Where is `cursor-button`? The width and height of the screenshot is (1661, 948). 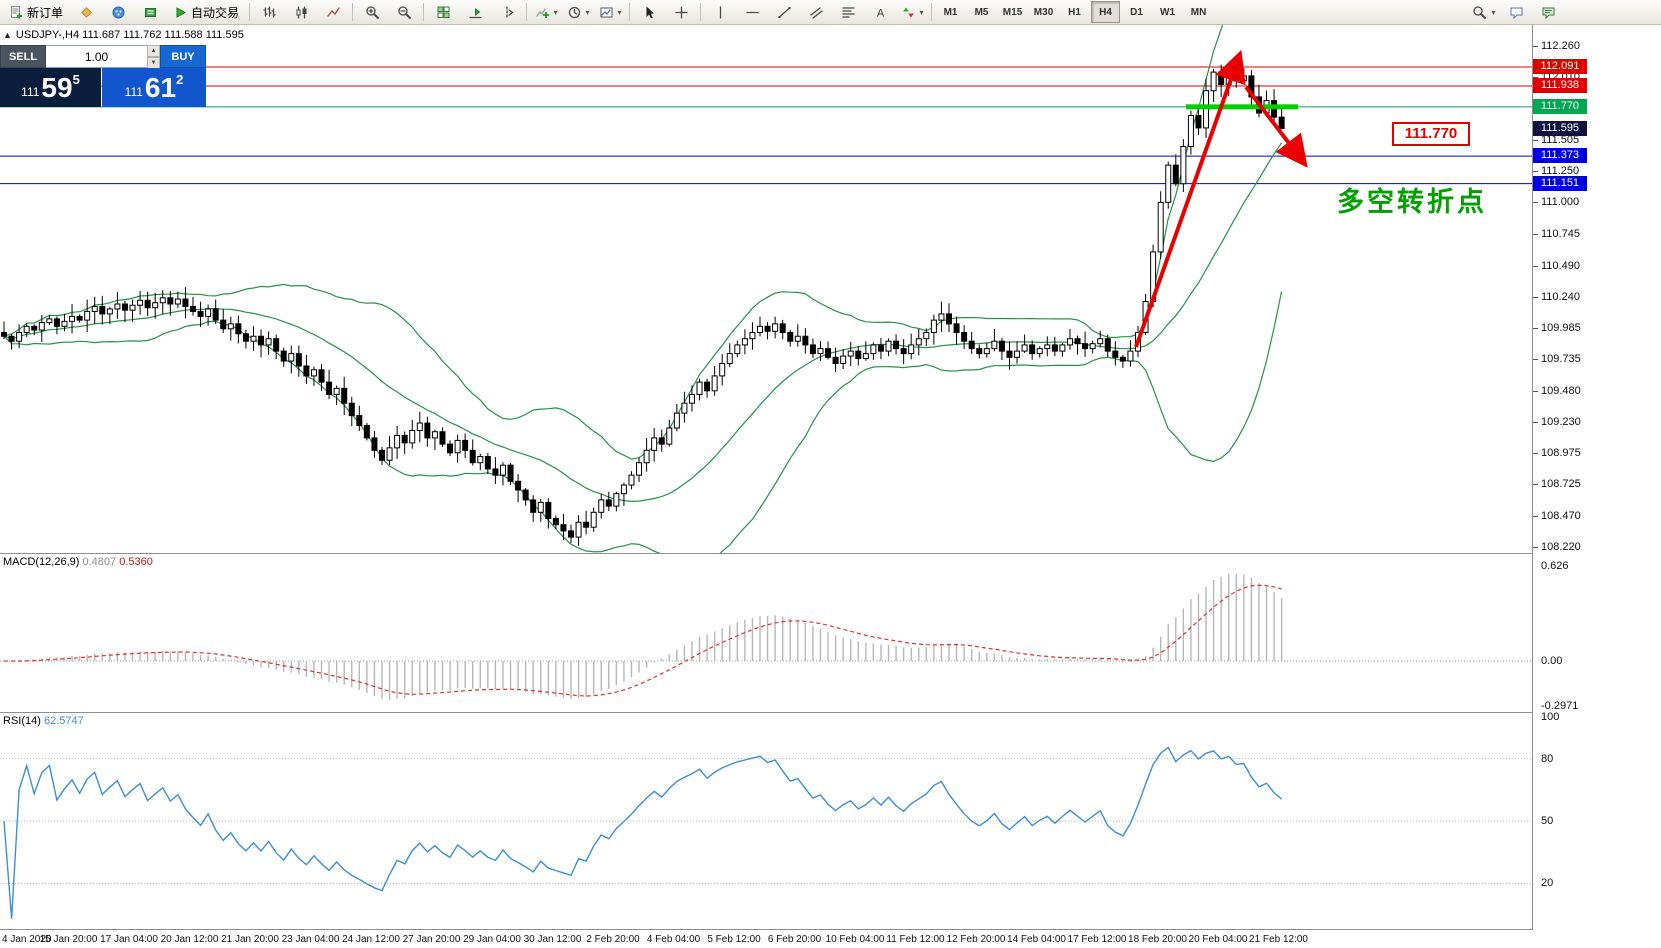 cursor-button is located at coordinates (649, 12).